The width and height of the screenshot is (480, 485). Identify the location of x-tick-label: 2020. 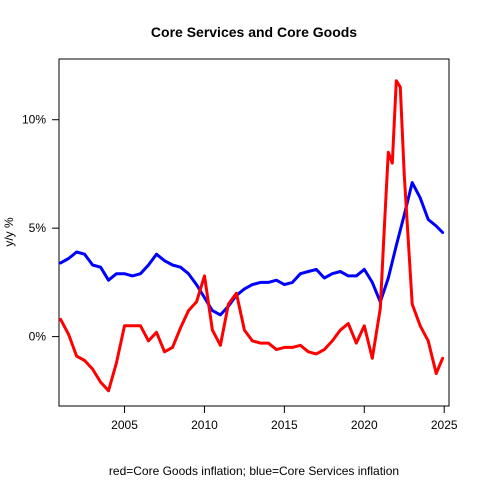
(364, 425).